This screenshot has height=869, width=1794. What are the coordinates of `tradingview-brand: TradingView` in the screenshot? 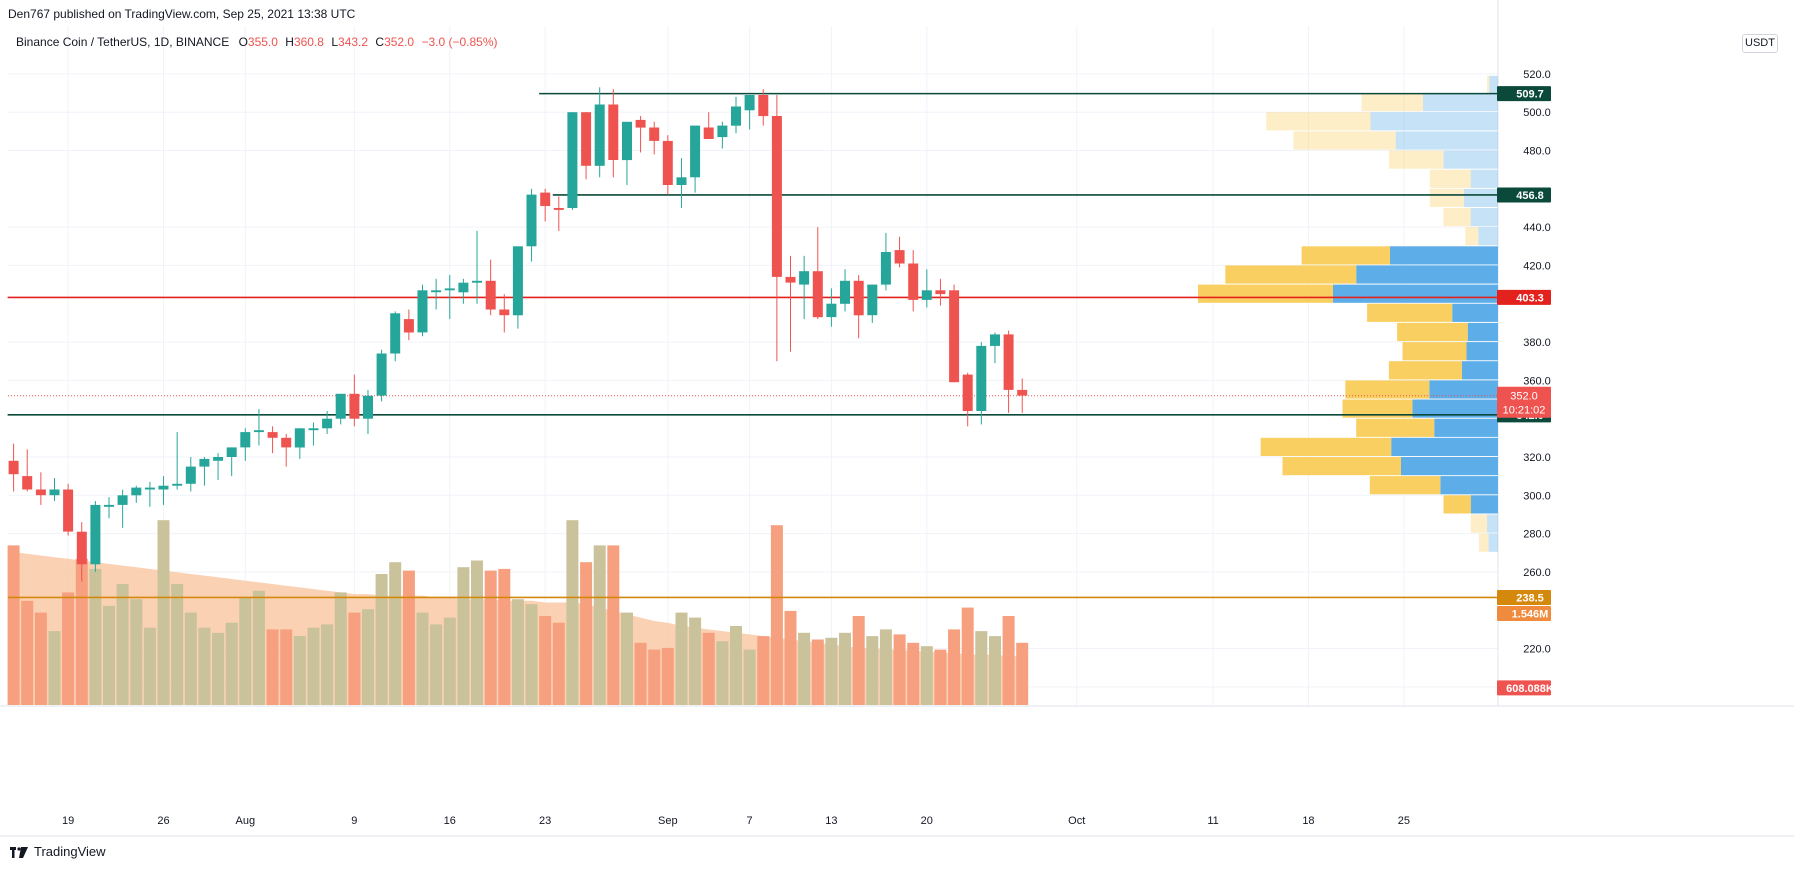 It's located at (58, 851).